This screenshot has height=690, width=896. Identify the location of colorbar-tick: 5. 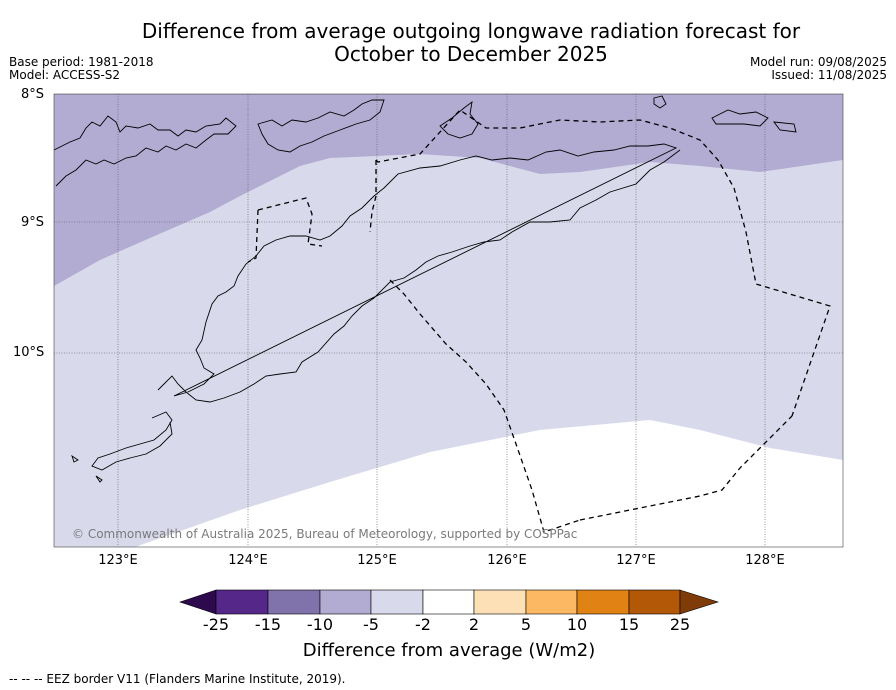
(526, 624).